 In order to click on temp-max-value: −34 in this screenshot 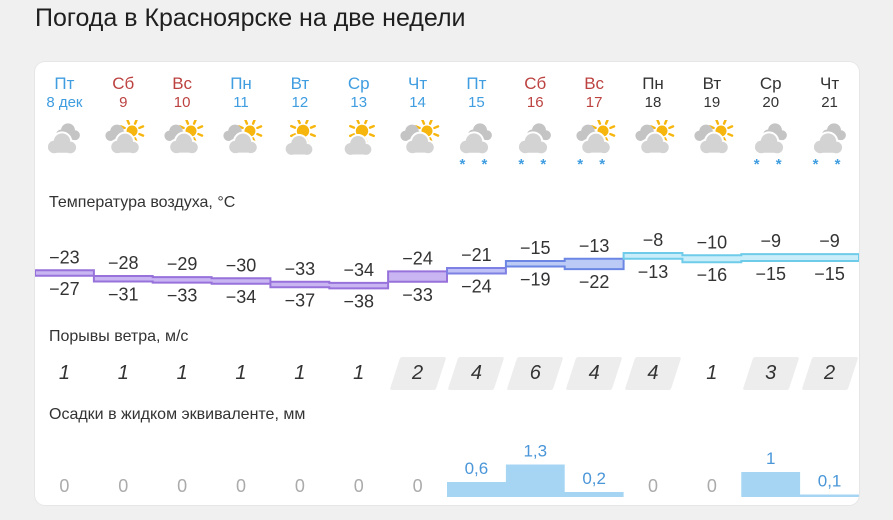, I will do `click(358, 270)`.